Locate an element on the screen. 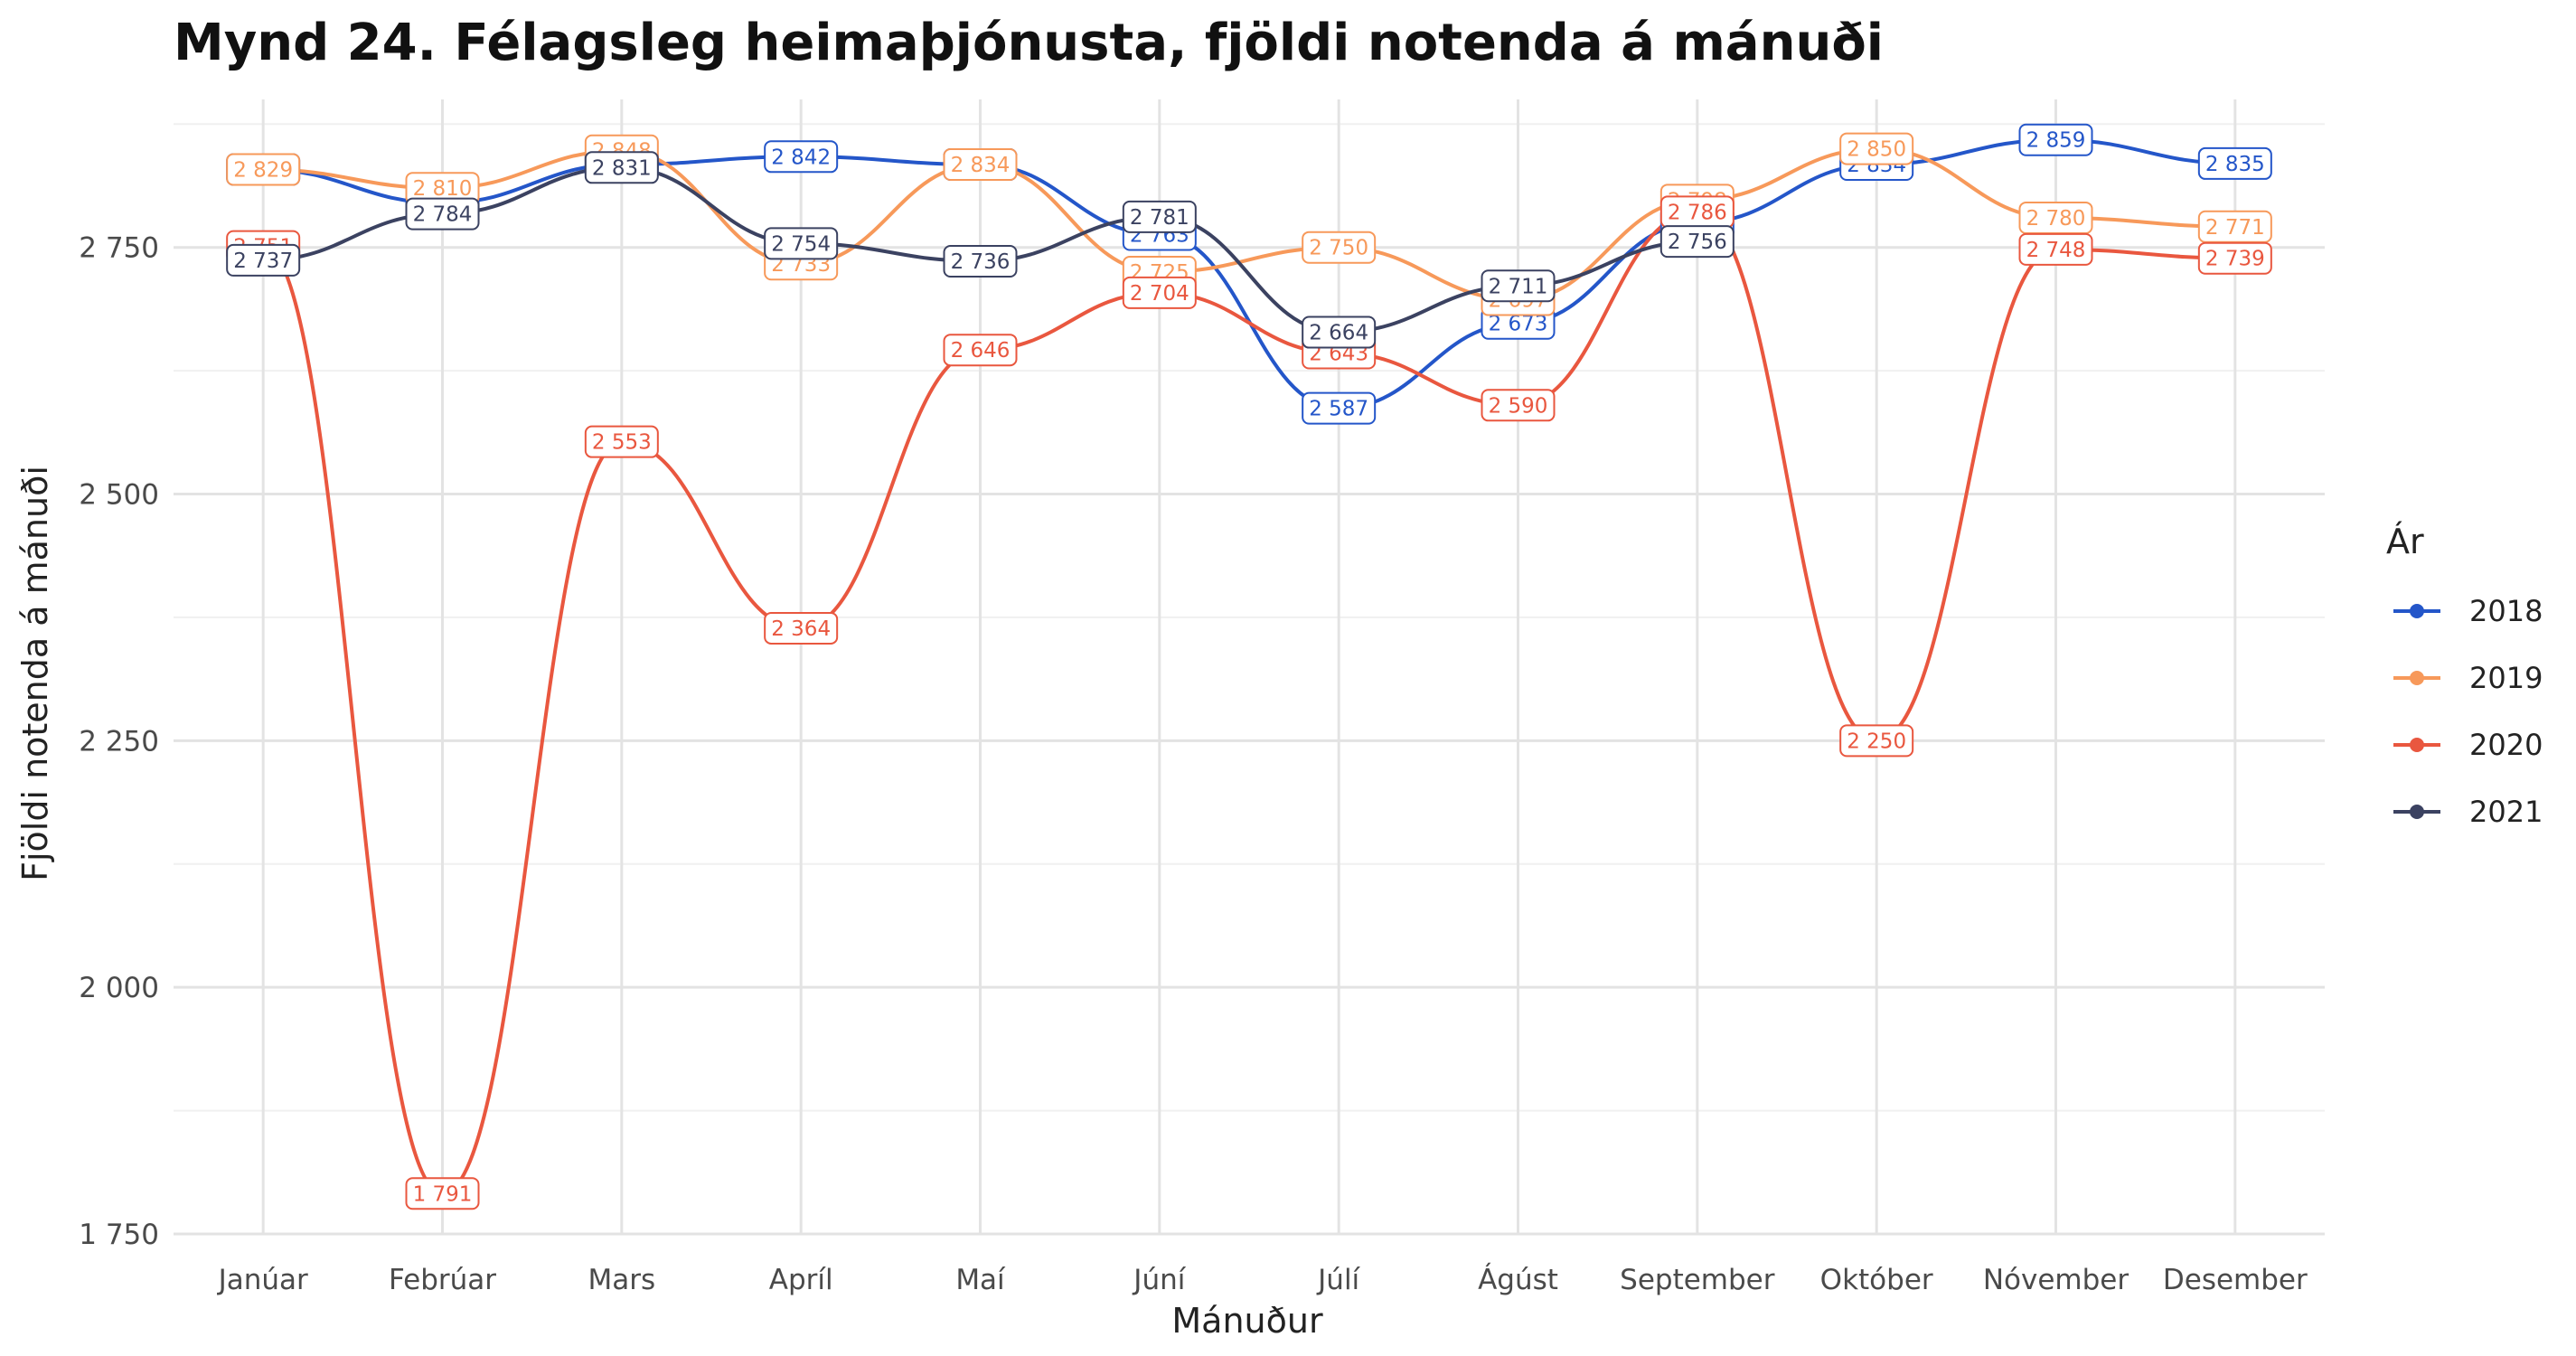 The width and height of the screenshot is (2576, 1356). legend: 2018 2019 2020 2021 is located at coordinates (2468, 711).